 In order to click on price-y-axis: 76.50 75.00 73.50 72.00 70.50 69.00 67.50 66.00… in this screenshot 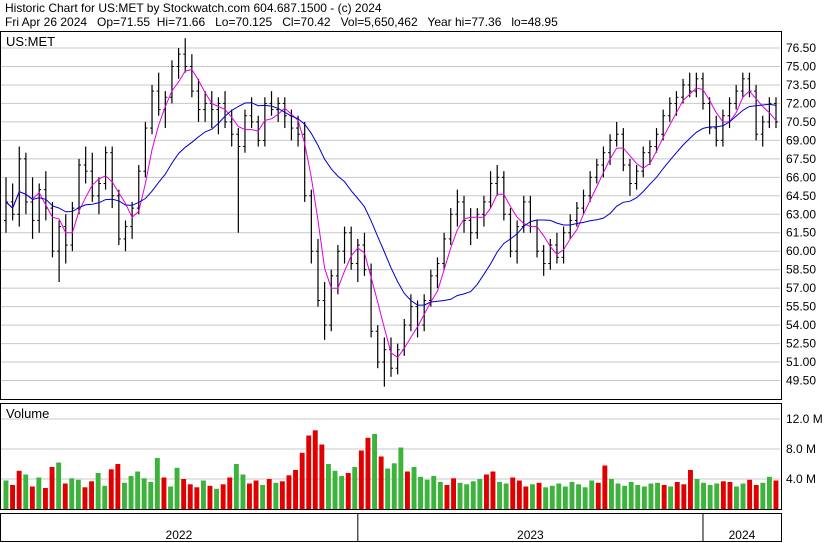, I will do `click(801, 214)`.